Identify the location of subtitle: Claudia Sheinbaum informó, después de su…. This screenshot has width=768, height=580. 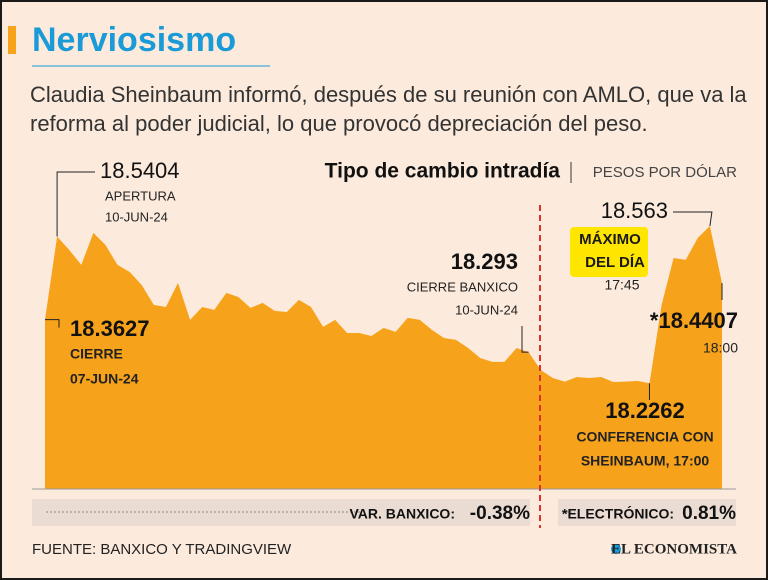
(388, 109).